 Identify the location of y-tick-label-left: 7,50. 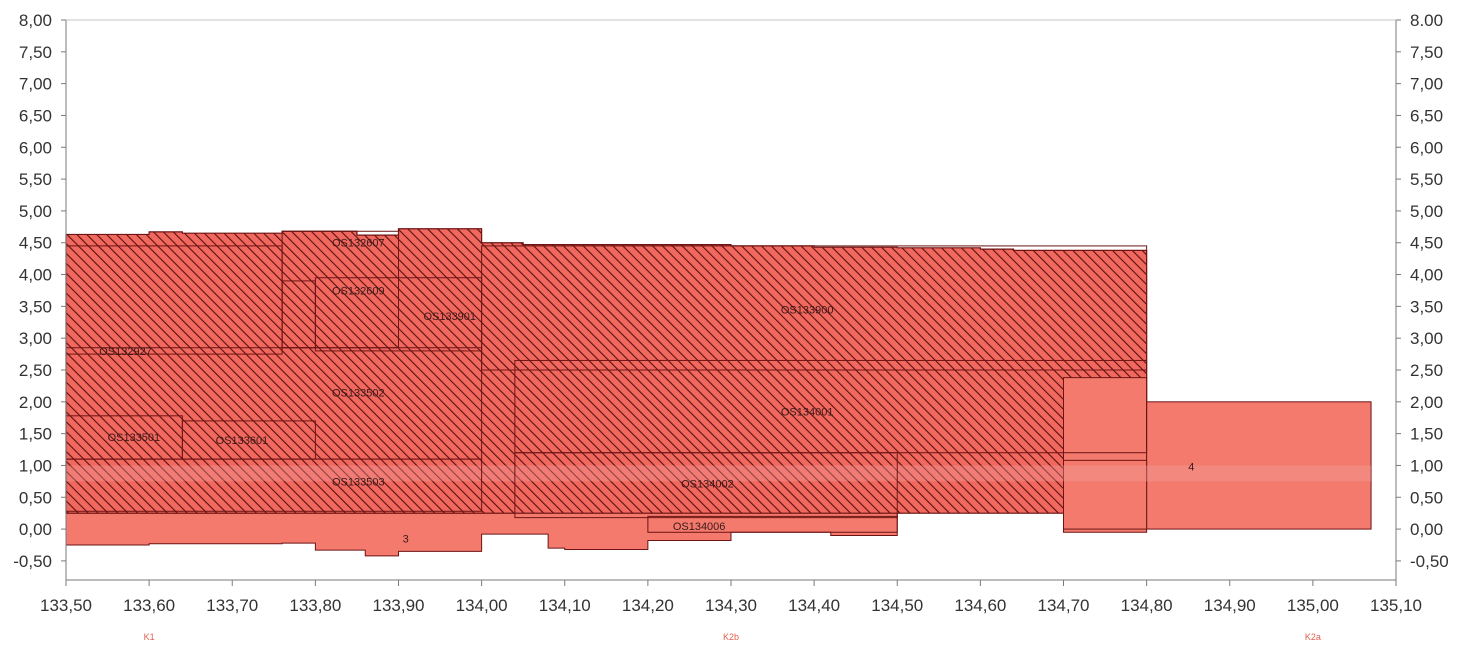
(35, 52).